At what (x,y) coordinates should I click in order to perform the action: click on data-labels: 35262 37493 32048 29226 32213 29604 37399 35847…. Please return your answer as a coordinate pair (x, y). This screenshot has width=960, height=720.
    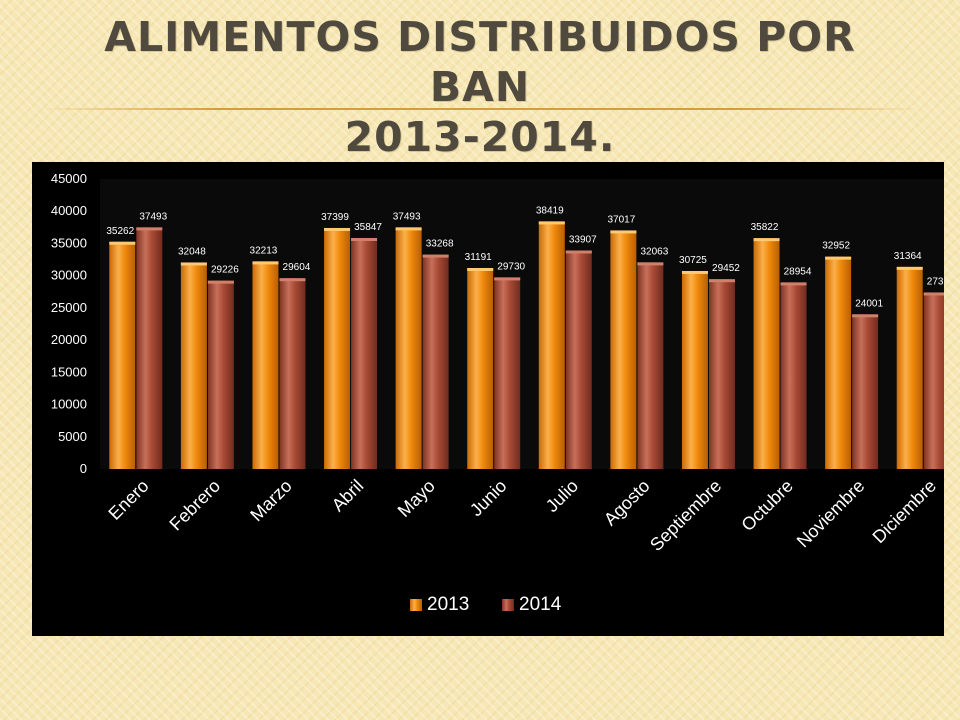
    Looking at the image, I should click on (525, 257).